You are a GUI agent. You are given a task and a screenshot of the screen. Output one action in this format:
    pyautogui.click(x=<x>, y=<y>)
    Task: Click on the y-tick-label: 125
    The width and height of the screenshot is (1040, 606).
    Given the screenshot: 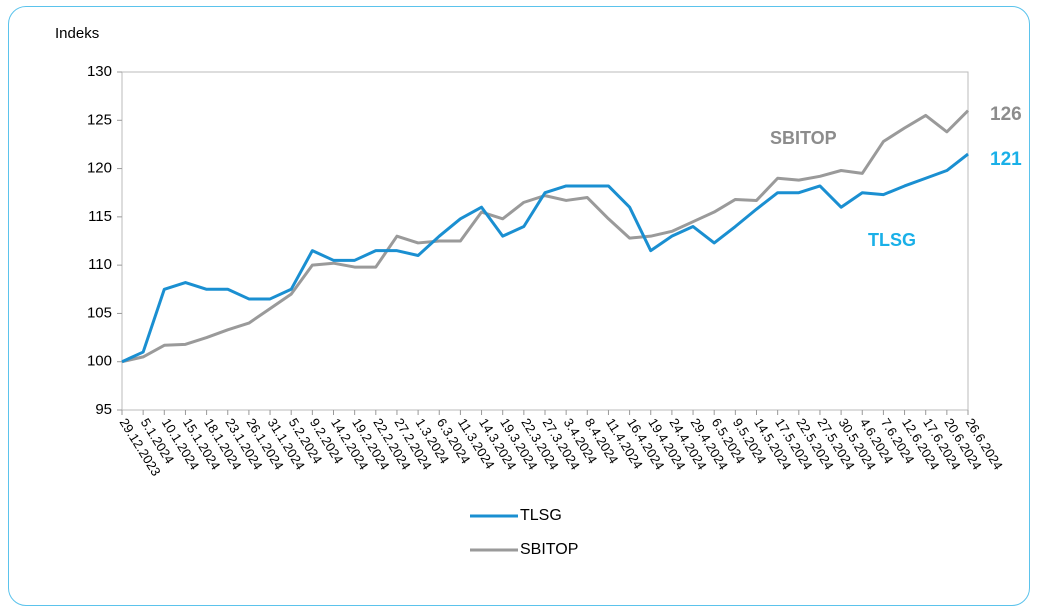 What is the action you would take?
    pyautogui.click(x=99, y=119)
    